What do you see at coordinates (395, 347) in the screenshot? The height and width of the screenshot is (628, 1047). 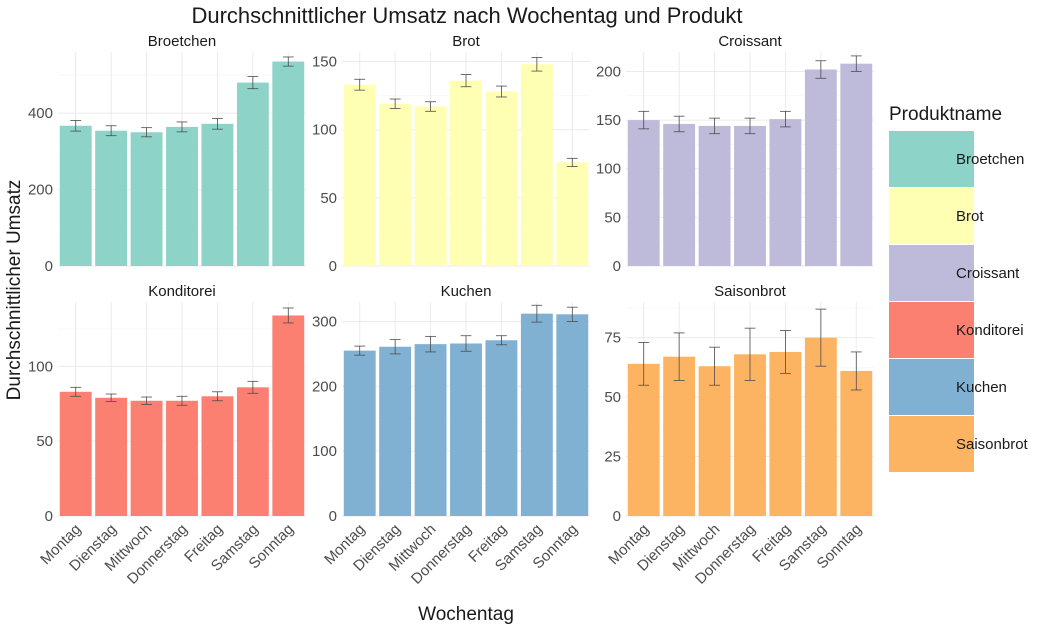 I see `error-bar-kuchen-dienstag` at bounding box center [395, 347].